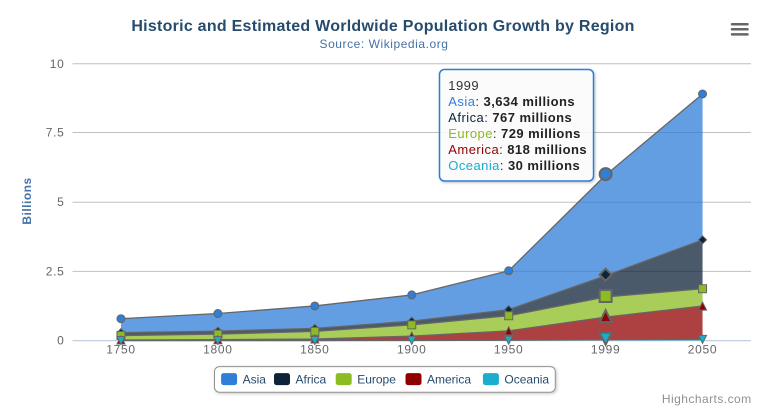  Describe the element at coordinates (315, 350) in the screenshot. I see `svg-text: 1850` at that location.